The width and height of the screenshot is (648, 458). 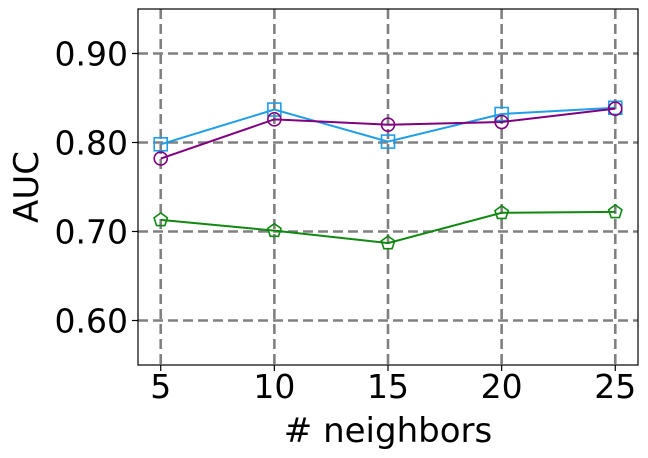 I want to click on x-tick-label: 15, so click(x=388, y=386).